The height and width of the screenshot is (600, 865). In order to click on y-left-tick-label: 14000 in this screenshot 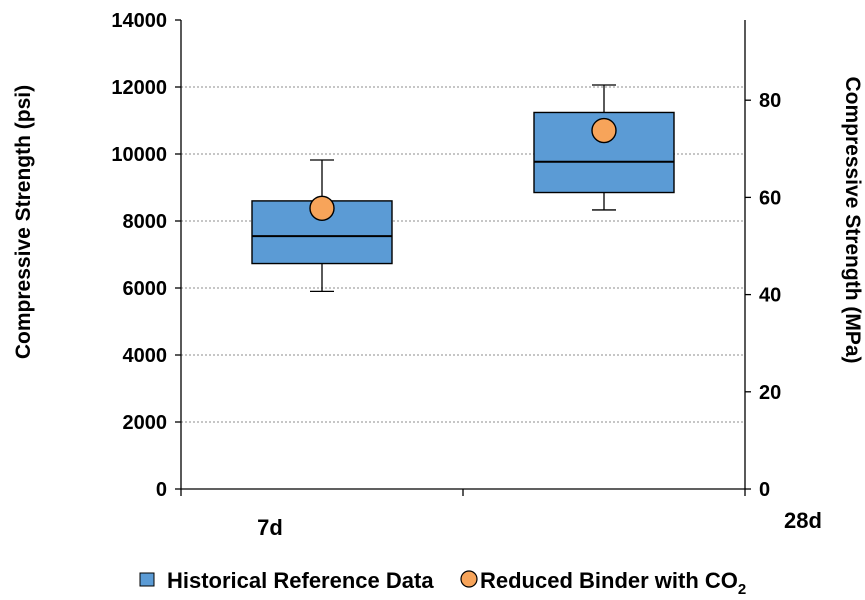, I will do `click(139, 21)`.